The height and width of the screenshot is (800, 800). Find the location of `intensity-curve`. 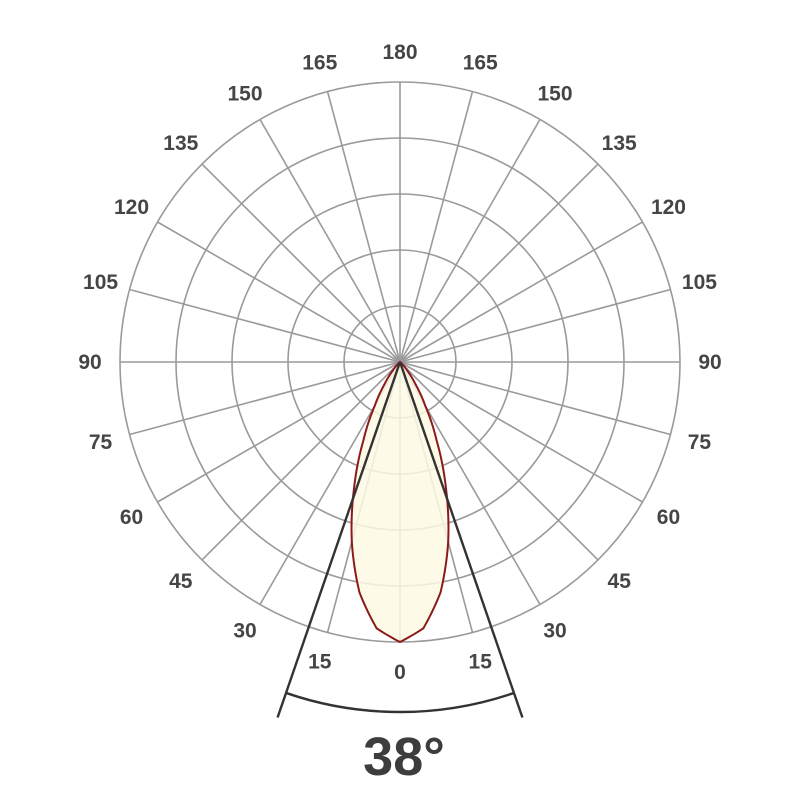

intensity-curve is located at coordinates (400, 502).